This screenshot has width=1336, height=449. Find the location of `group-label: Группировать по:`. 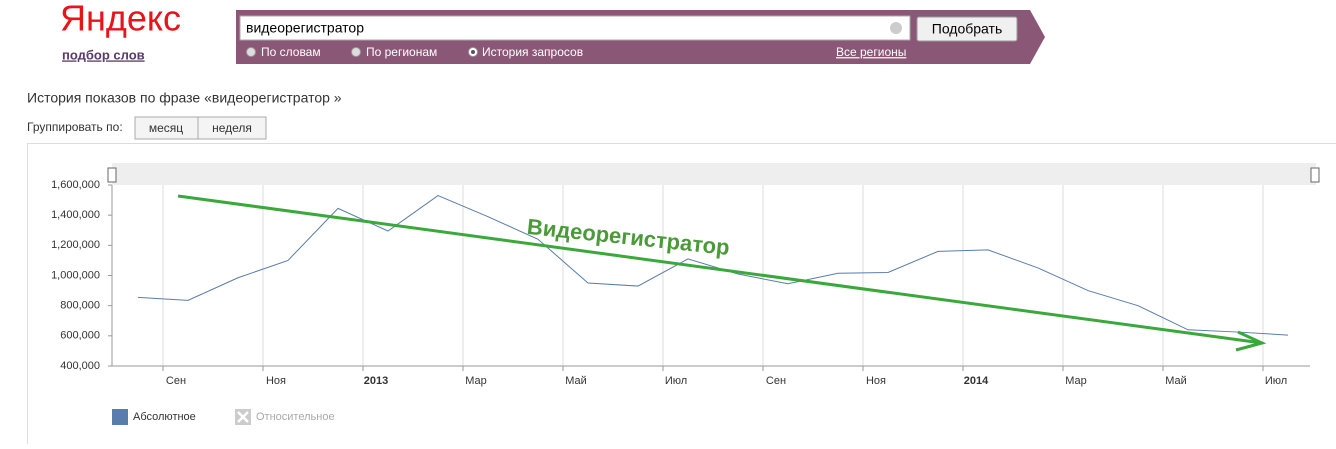

group-label: Группировать по: is located at coordinates (75, 127).